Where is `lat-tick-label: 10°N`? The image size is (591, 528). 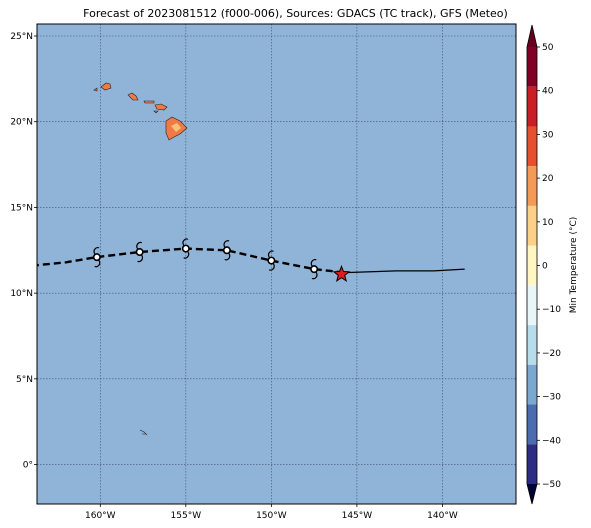 lat-tick-label: 10°N is located at coordinates (21, 294).